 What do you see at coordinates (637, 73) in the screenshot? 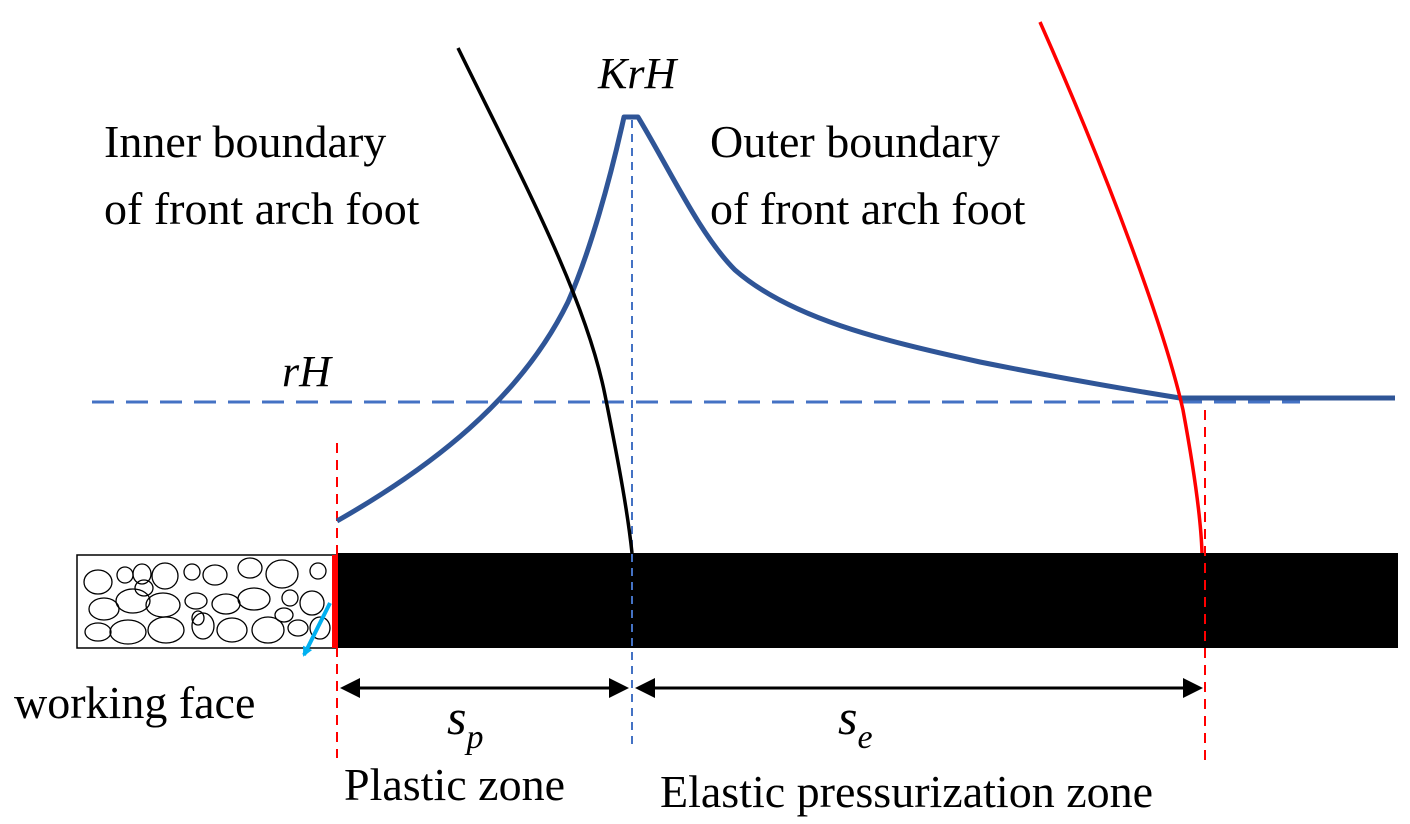
I see `peak-stress-label: KrH` at bounding box center [637, 73].